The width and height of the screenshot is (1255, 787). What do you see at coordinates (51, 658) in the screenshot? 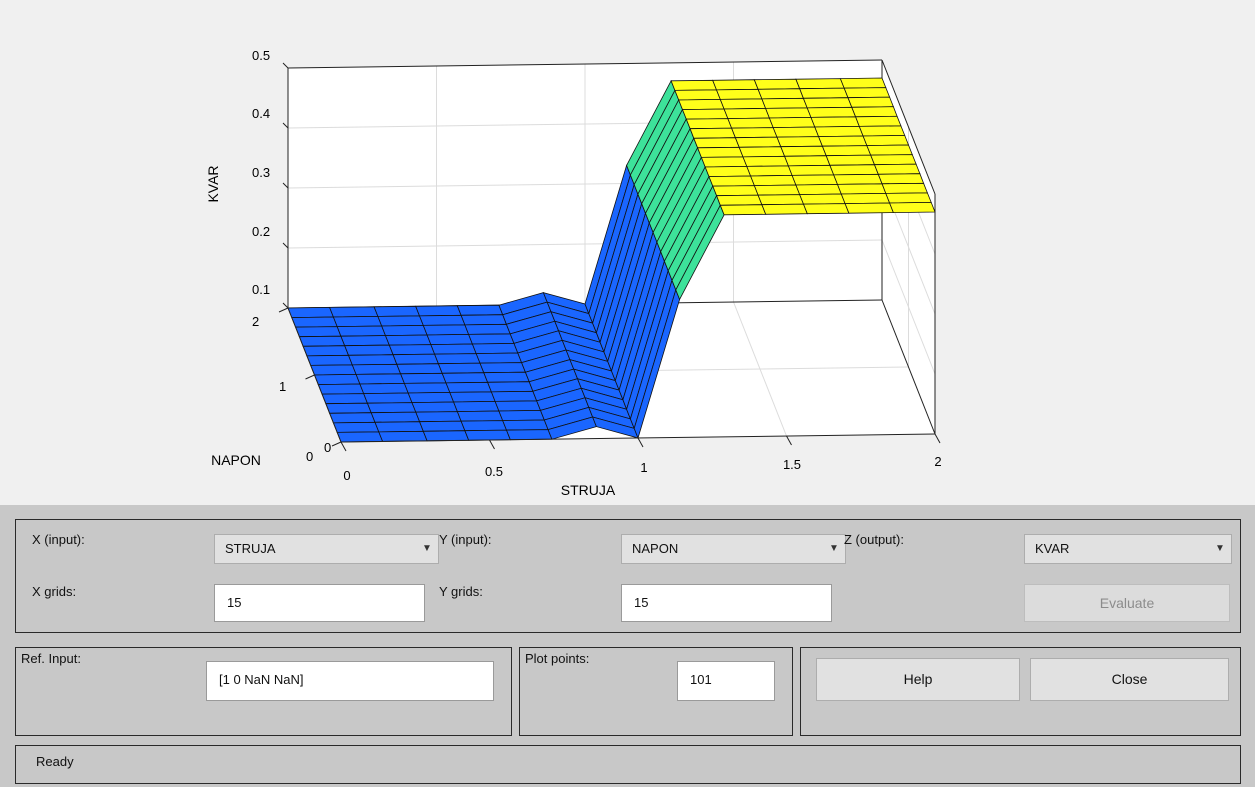
I see `ref-input-label: Ref. Input:` at bounding box center [51, 658].